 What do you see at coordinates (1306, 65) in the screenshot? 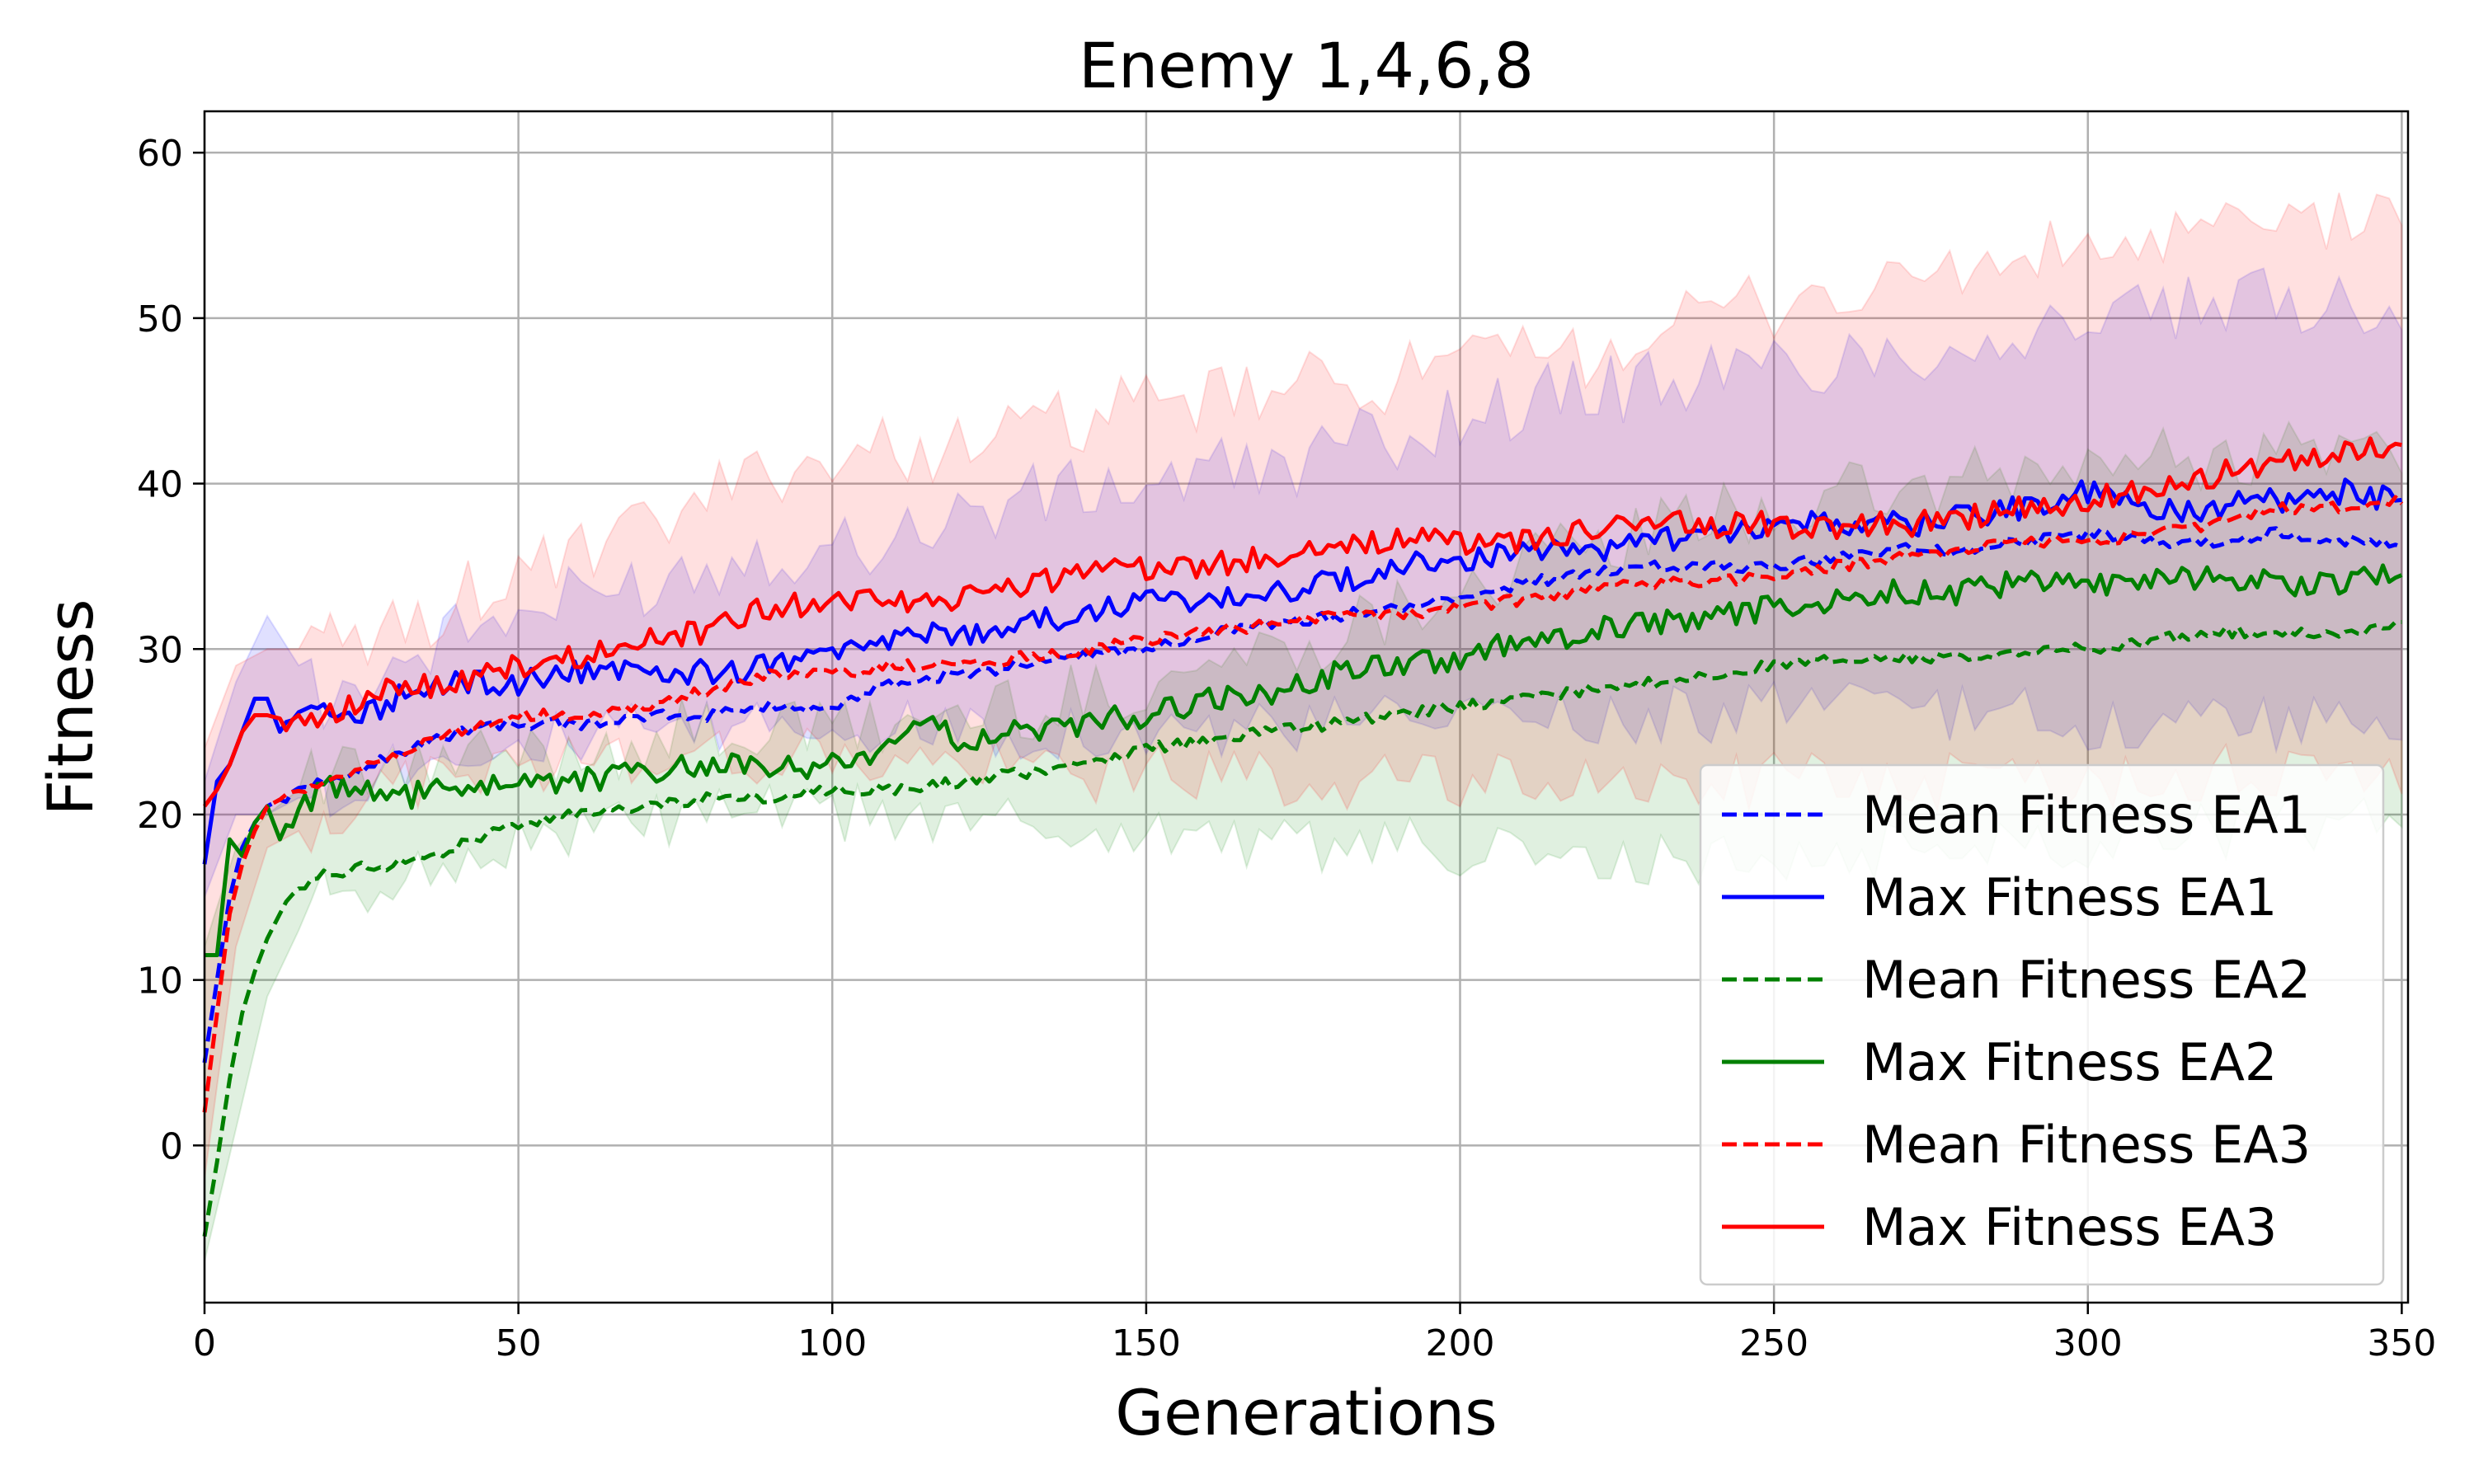
I see `chart-title: Enemy 1,4,6,8` at bounding box center [1306, 65].